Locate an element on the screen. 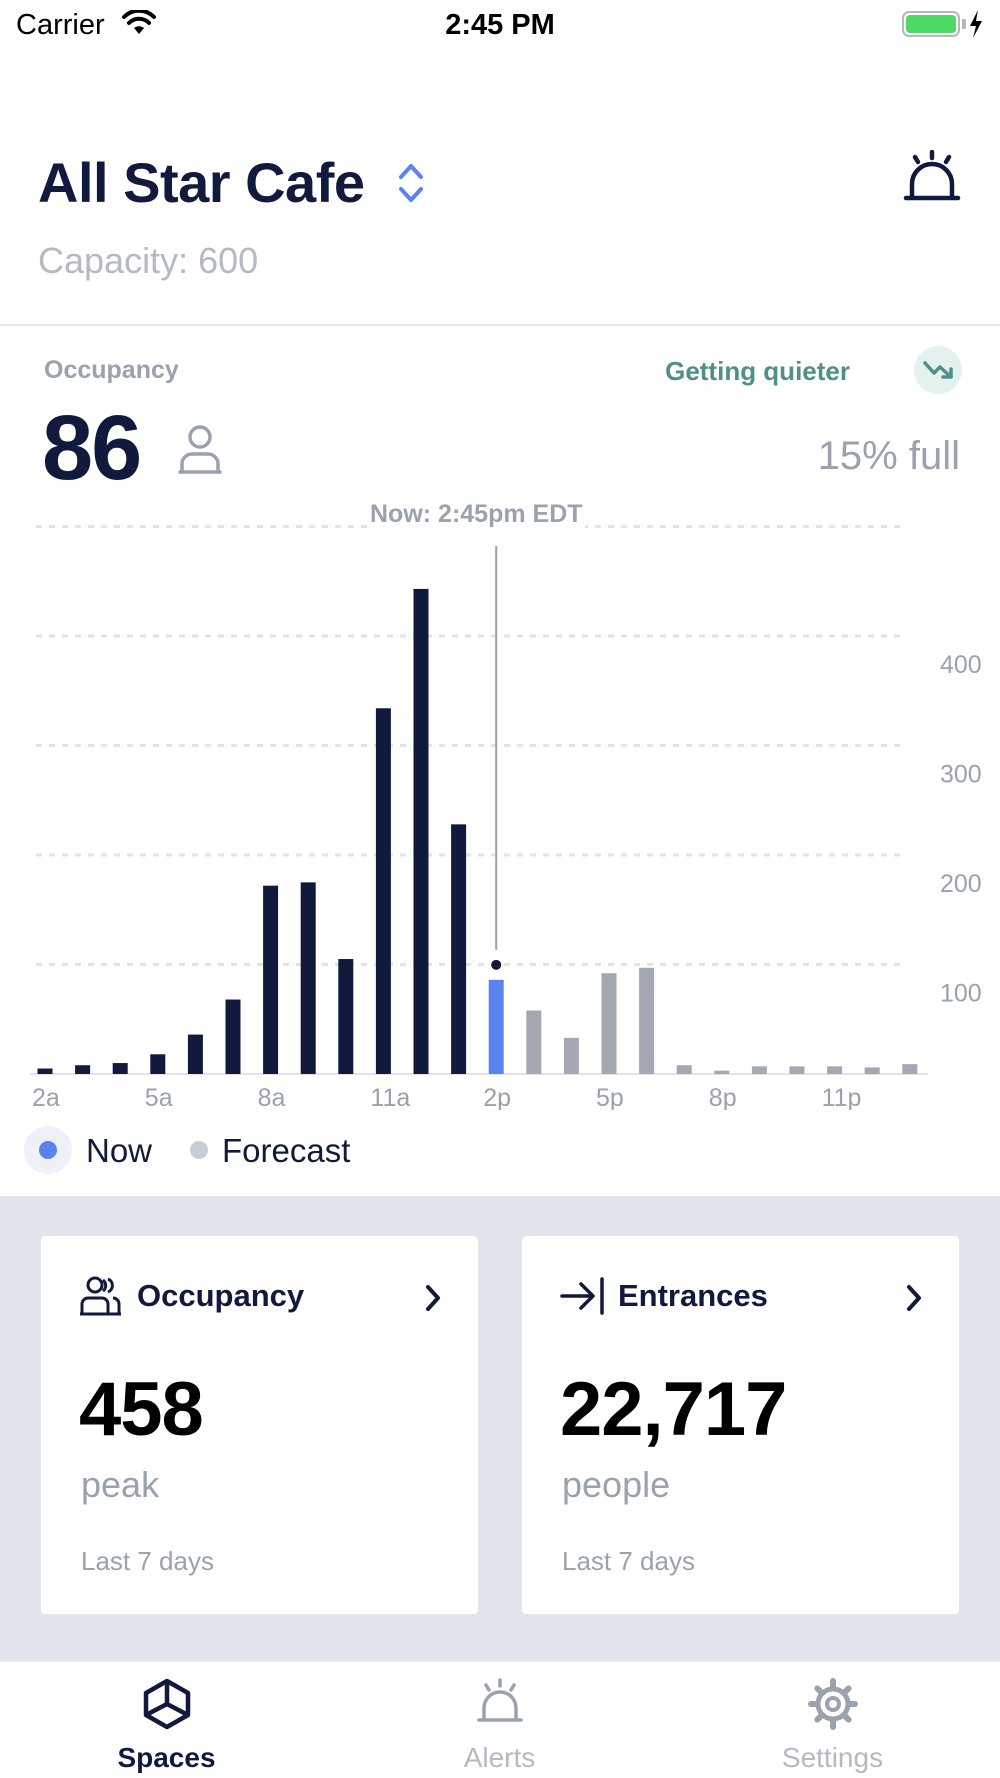 The height and width of the screenshot is (1778, 1000). battery-icon is located at coordinates (931, 24).